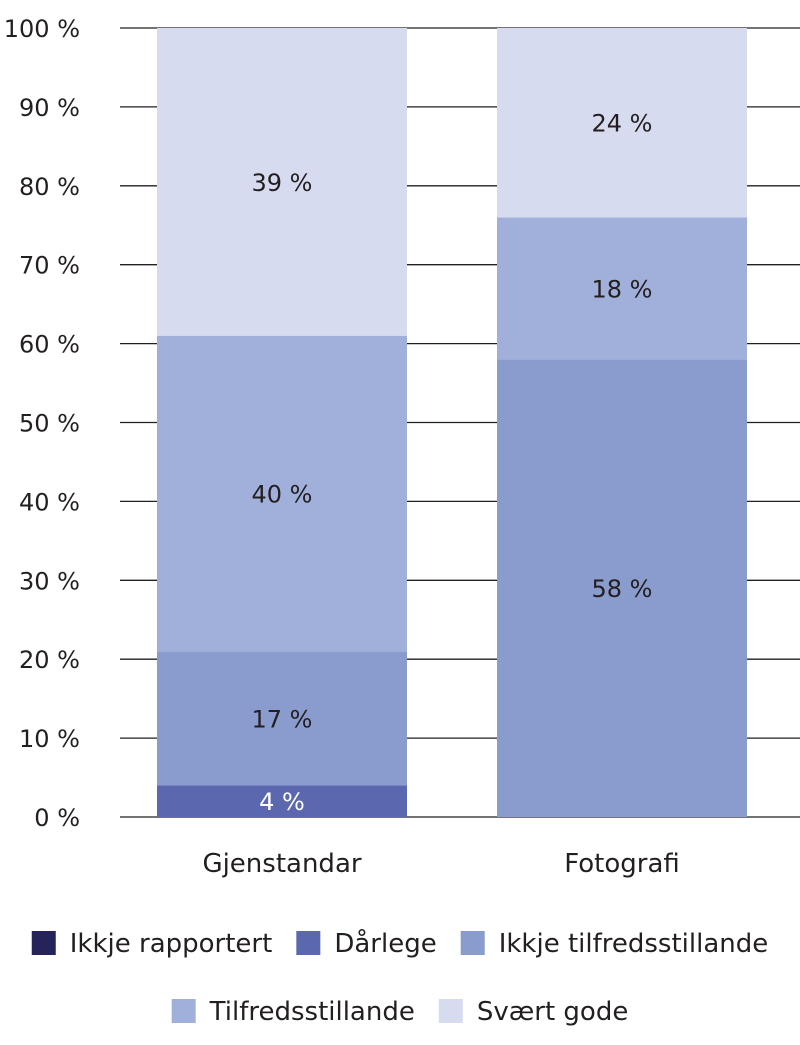 The height and width of the screenshot is (1045, 800). Describe the element at coordinates (634, 944) in the screenshot. I see `legend-label: Ikkje tilfredsstillande` at that location.